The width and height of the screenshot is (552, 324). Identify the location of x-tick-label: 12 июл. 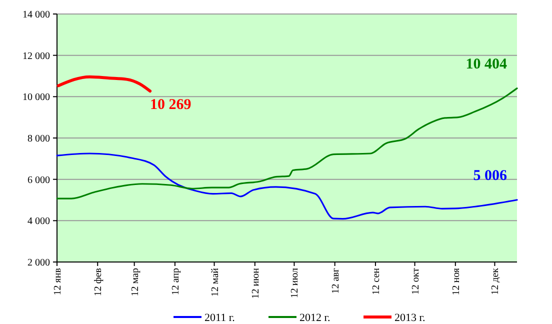
(295, 283).